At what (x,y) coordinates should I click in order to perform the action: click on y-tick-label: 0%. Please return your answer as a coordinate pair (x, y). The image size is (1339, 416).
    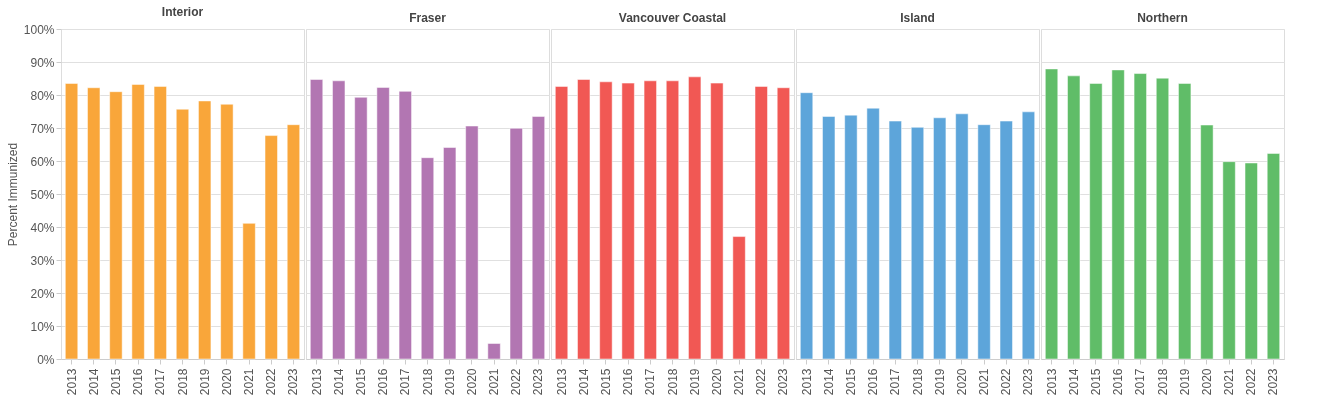
    Looking at the image, I should click on (46, 359).